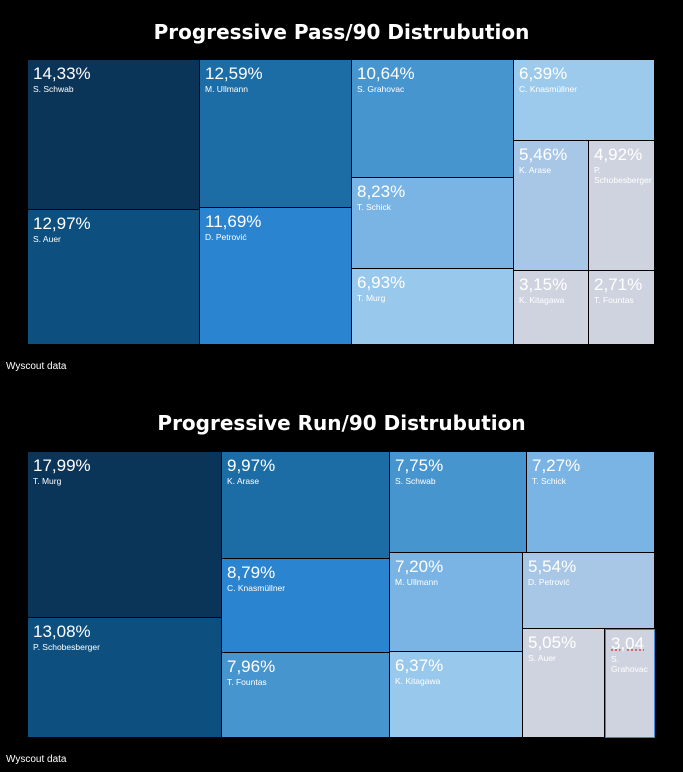 This screenshot has width=683, height=772. What do you see at coordinates (552, 642) in the screenshot?
I see `tile-value-label: 5,05%` at bounding box center [552, 642].